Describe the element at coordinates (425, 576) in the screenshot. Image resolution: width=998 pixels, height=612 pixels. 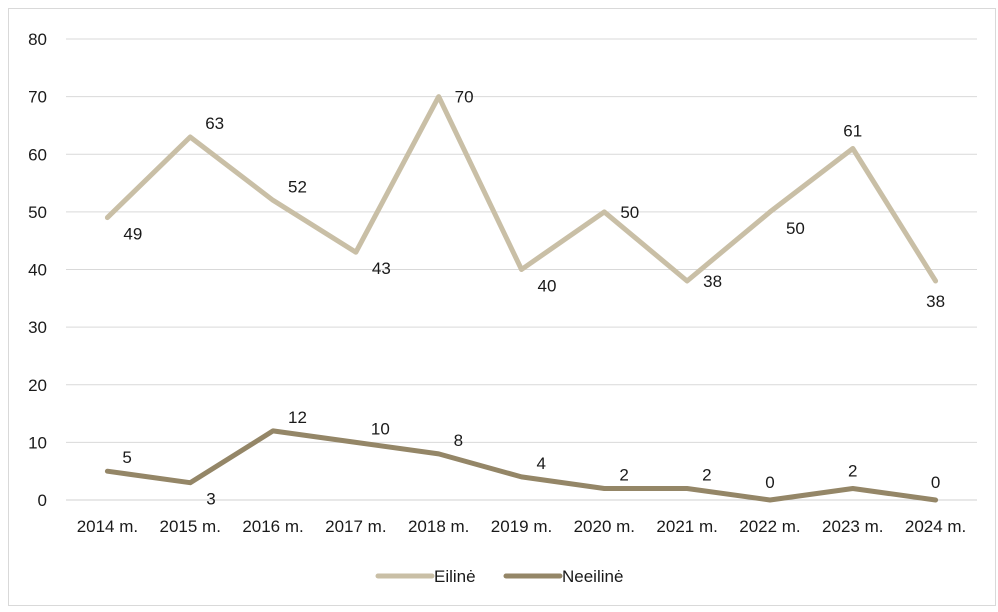
I see `legend-item: Eilinė` at that location.